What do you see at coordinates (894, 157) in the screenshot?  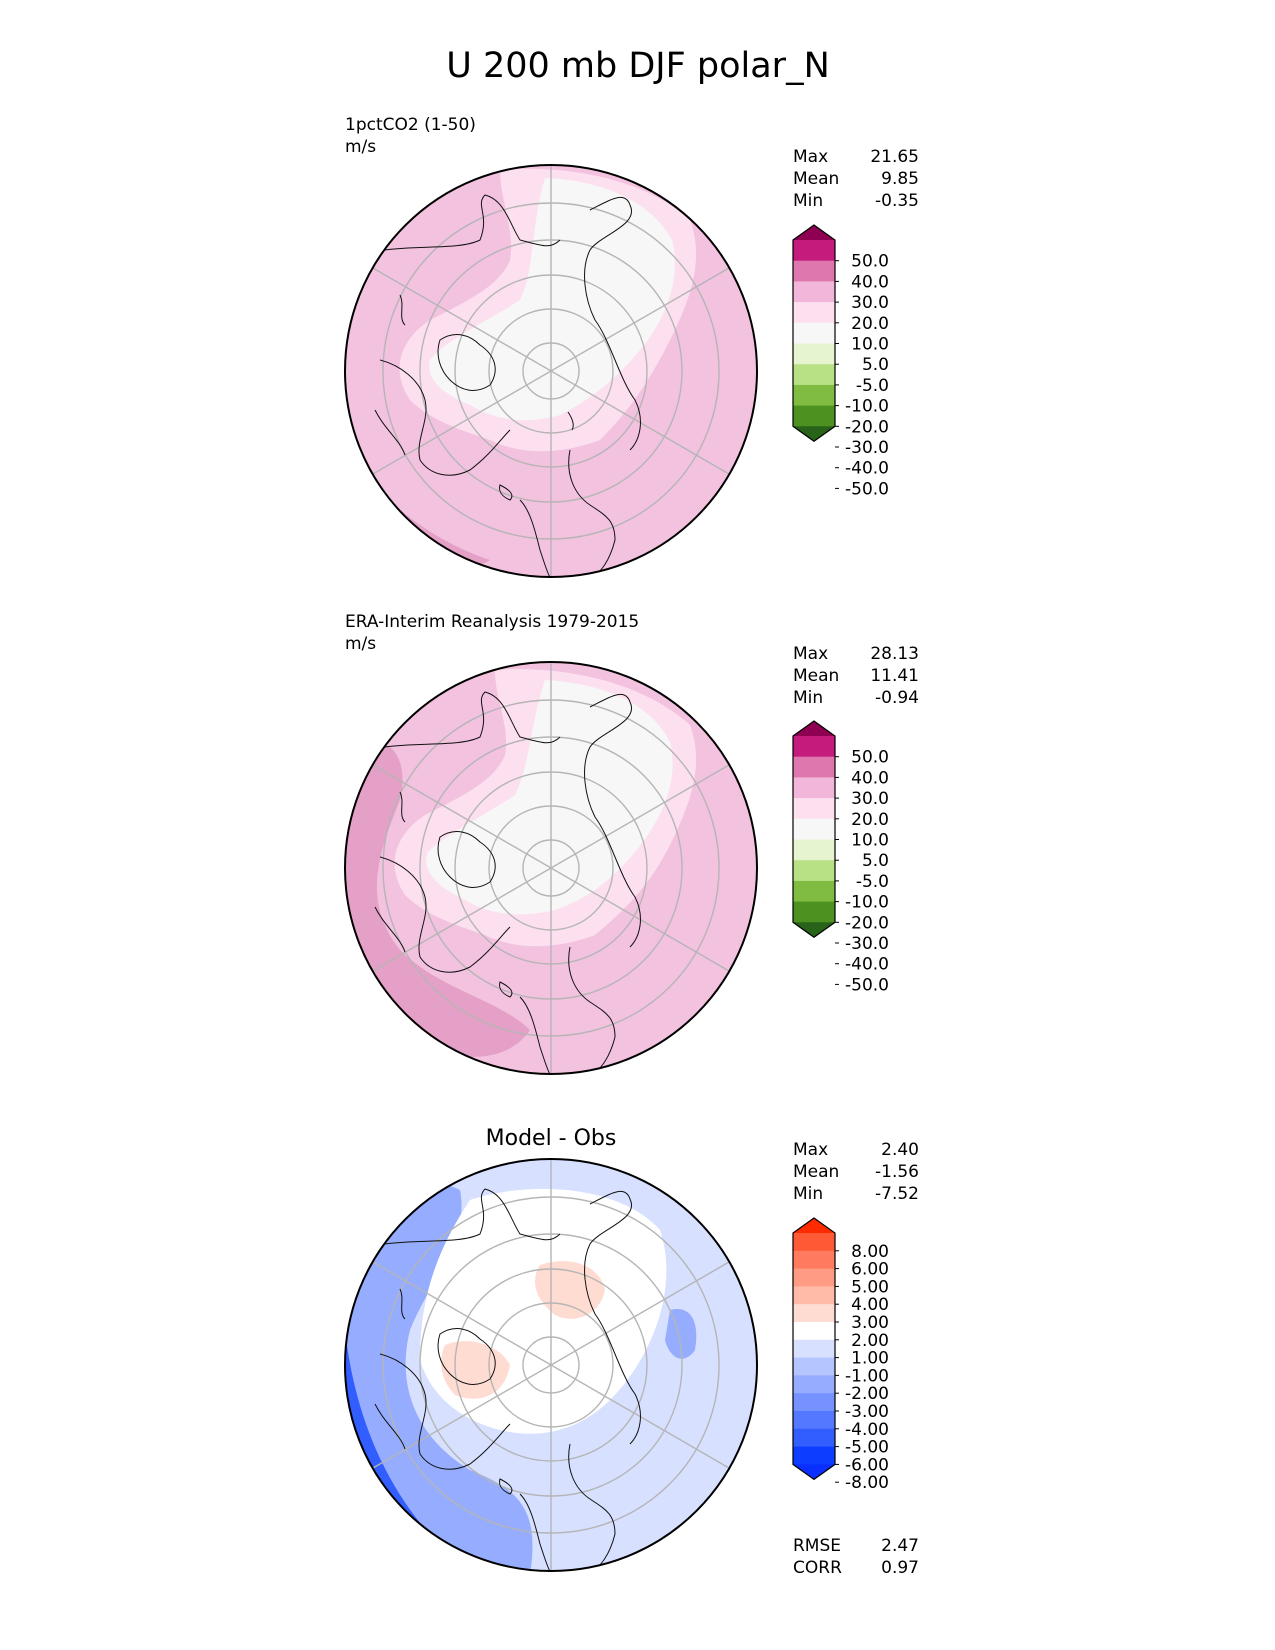 I see `stat-value: 21.65` at bounding box center [894, 157].